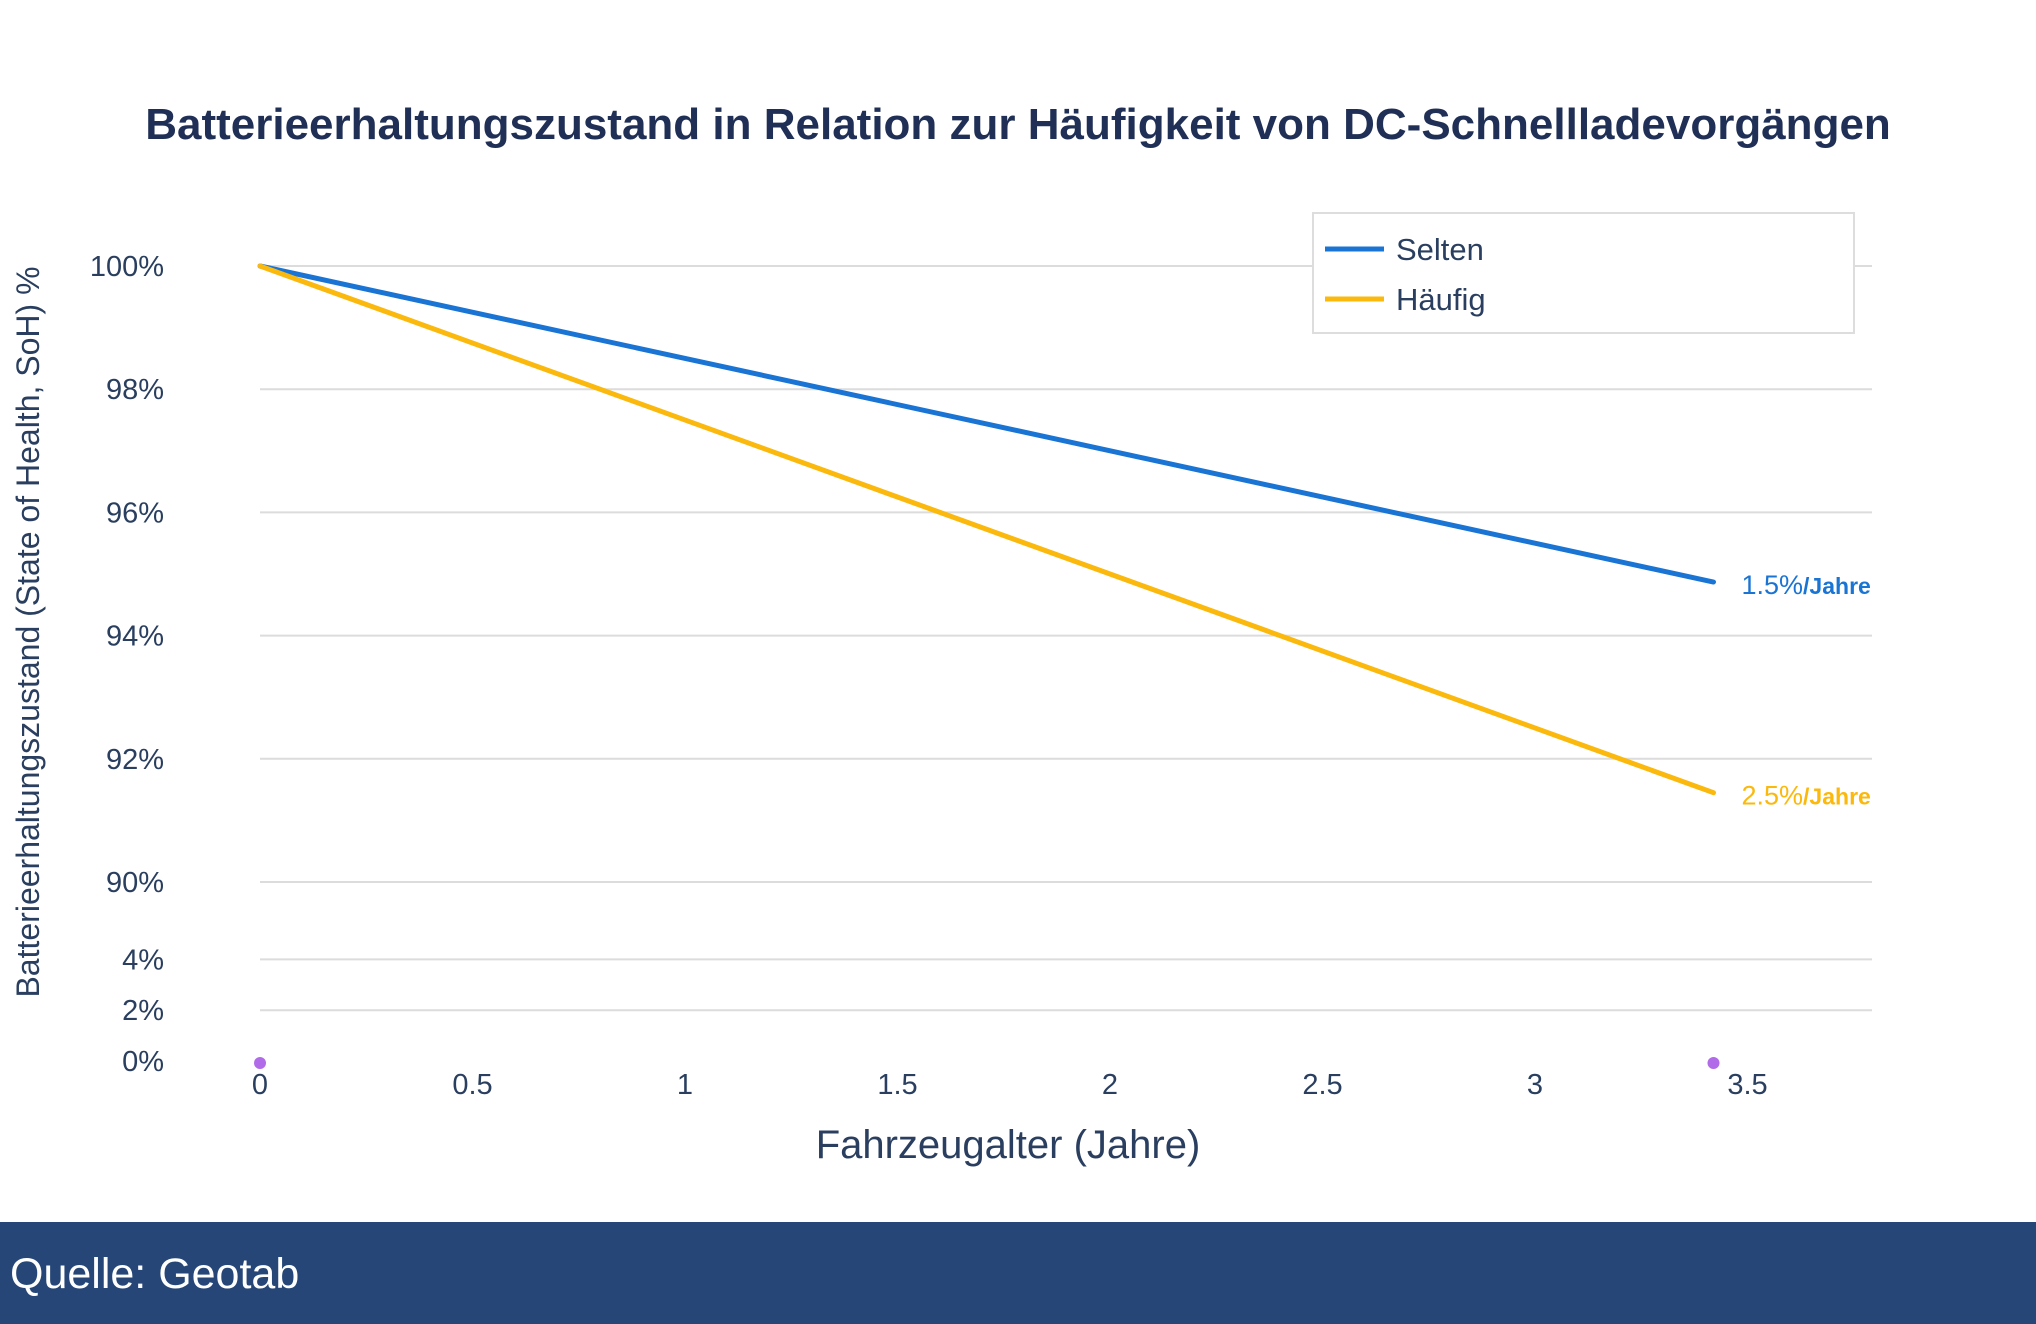  I want to click on y-tick-label: 2%, so click(143, 1011).